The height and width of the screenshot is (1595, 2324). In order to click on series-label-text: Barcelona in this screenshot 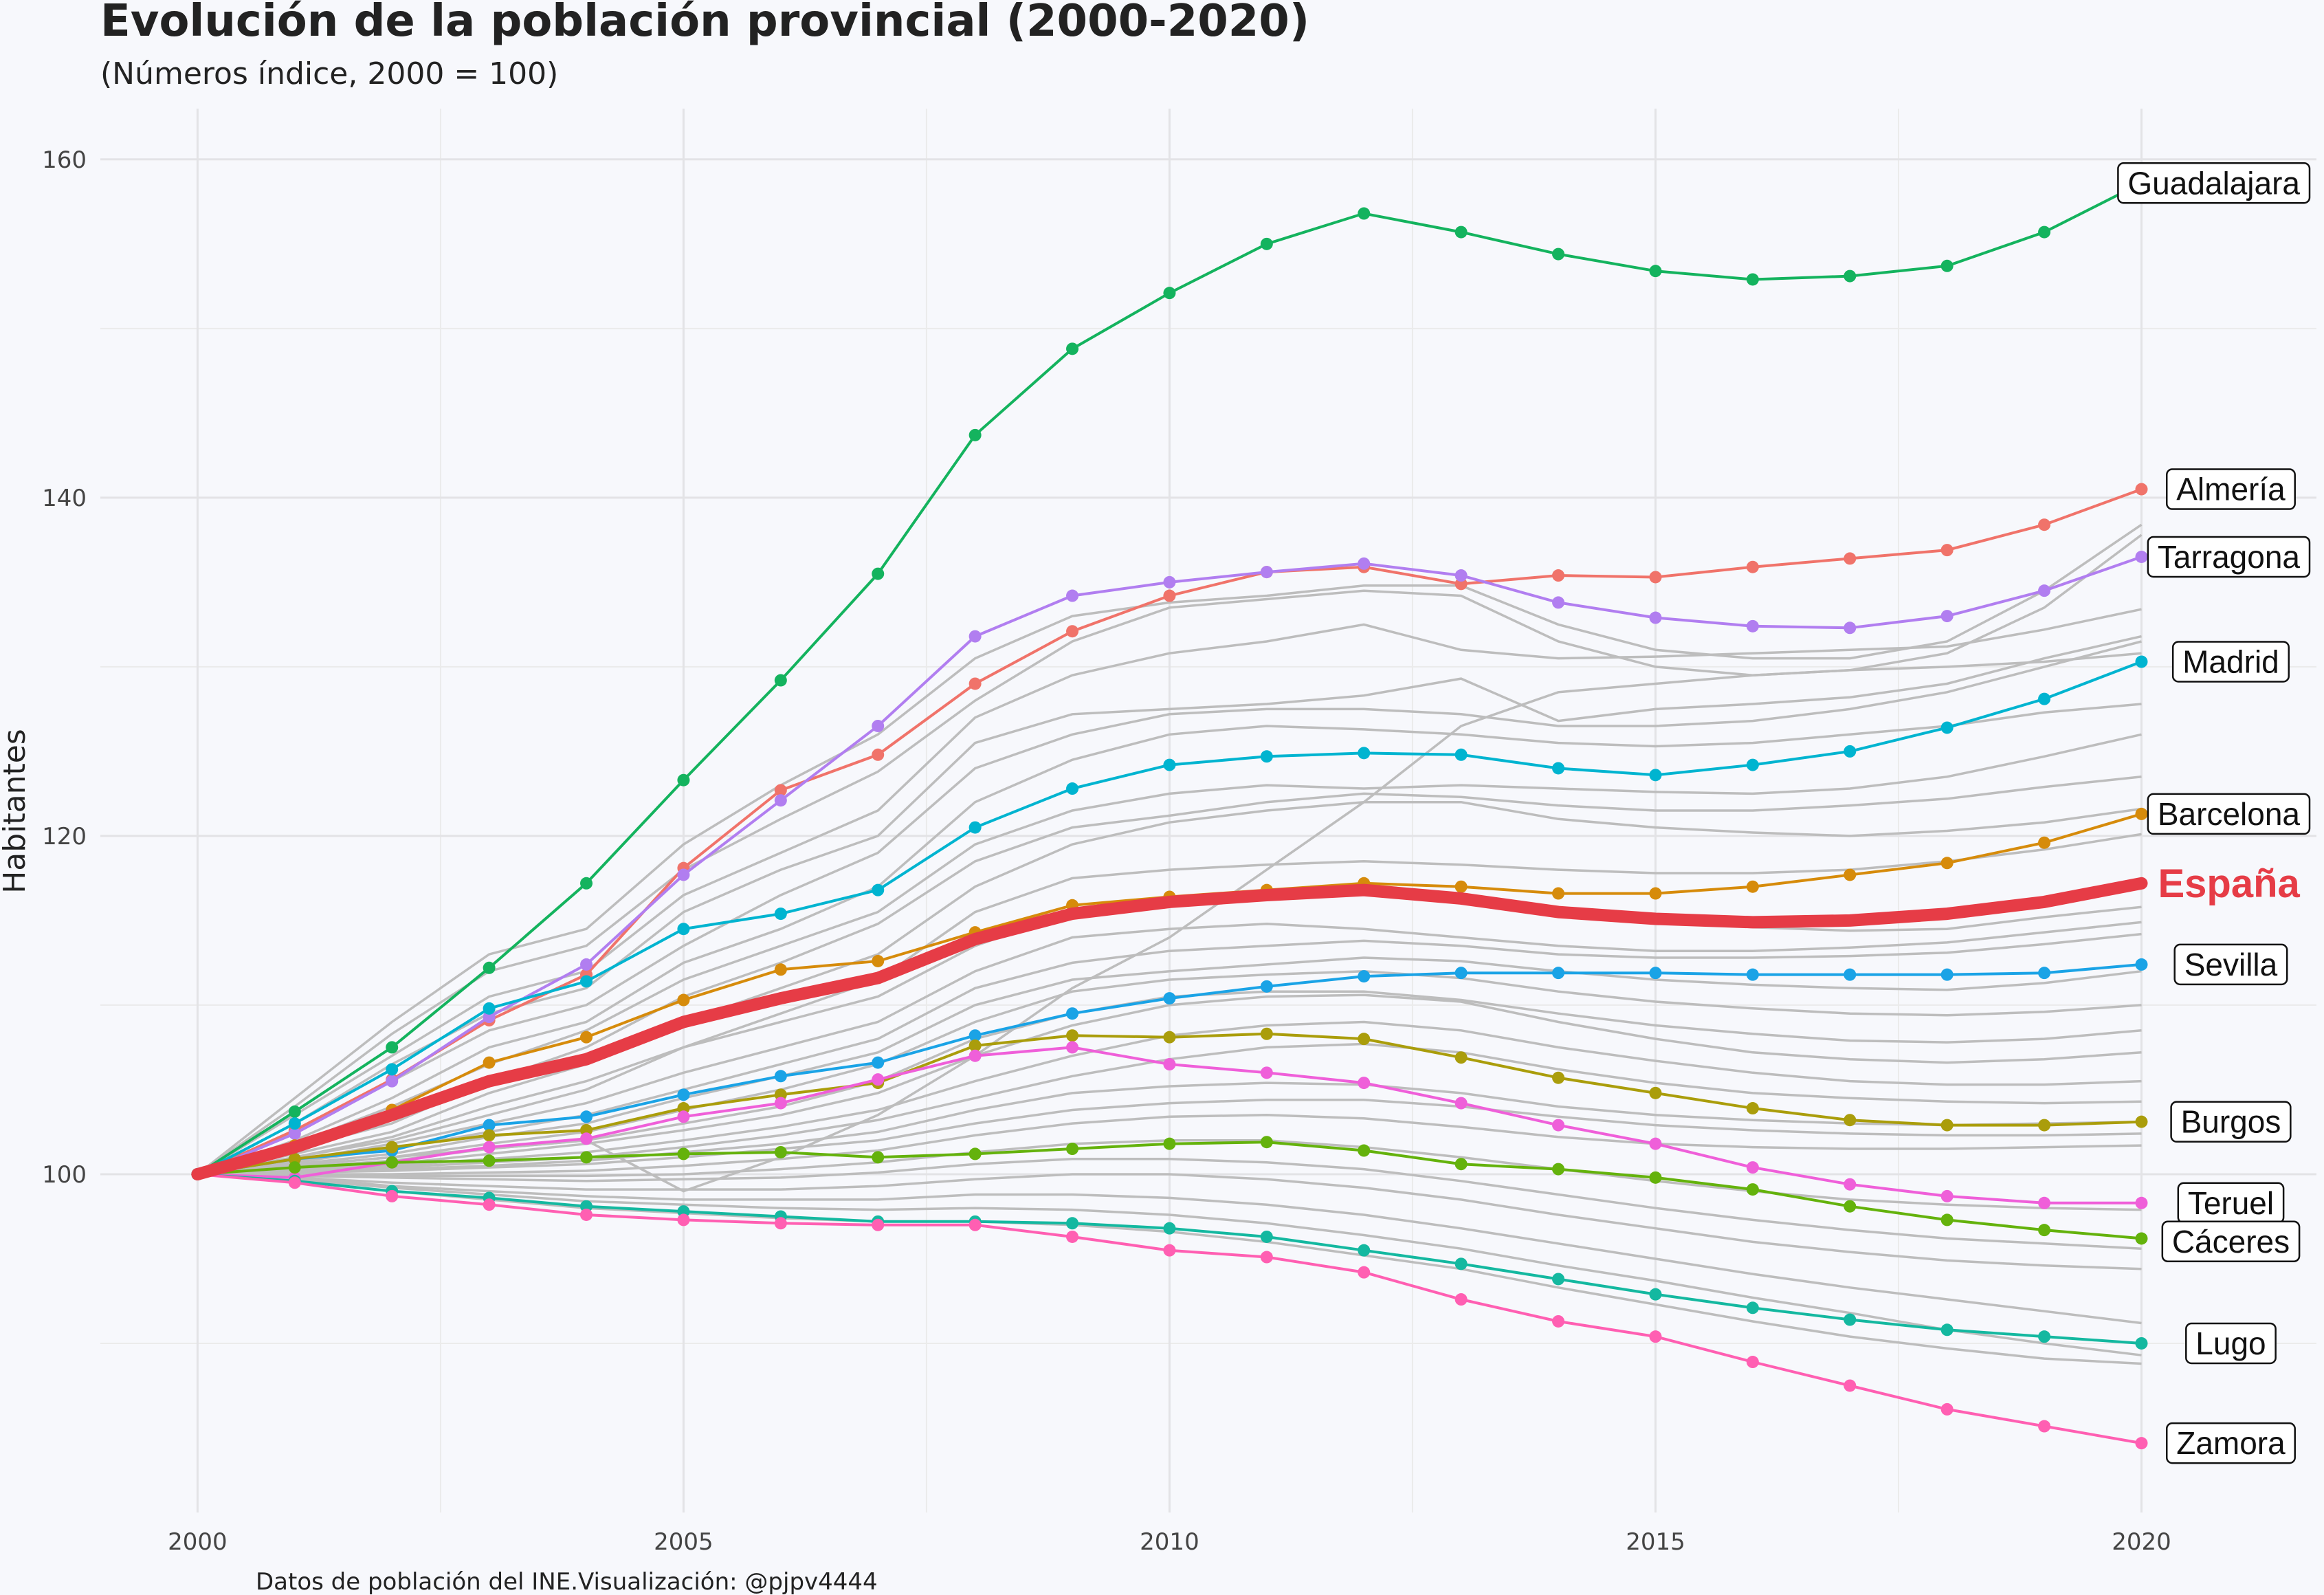, I will do `click(2229, 814)`.